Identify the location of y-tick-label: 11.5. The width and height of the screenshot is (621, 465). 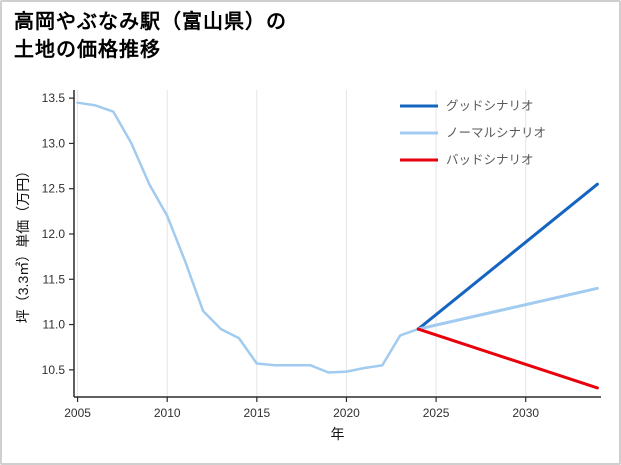
(54, 279).